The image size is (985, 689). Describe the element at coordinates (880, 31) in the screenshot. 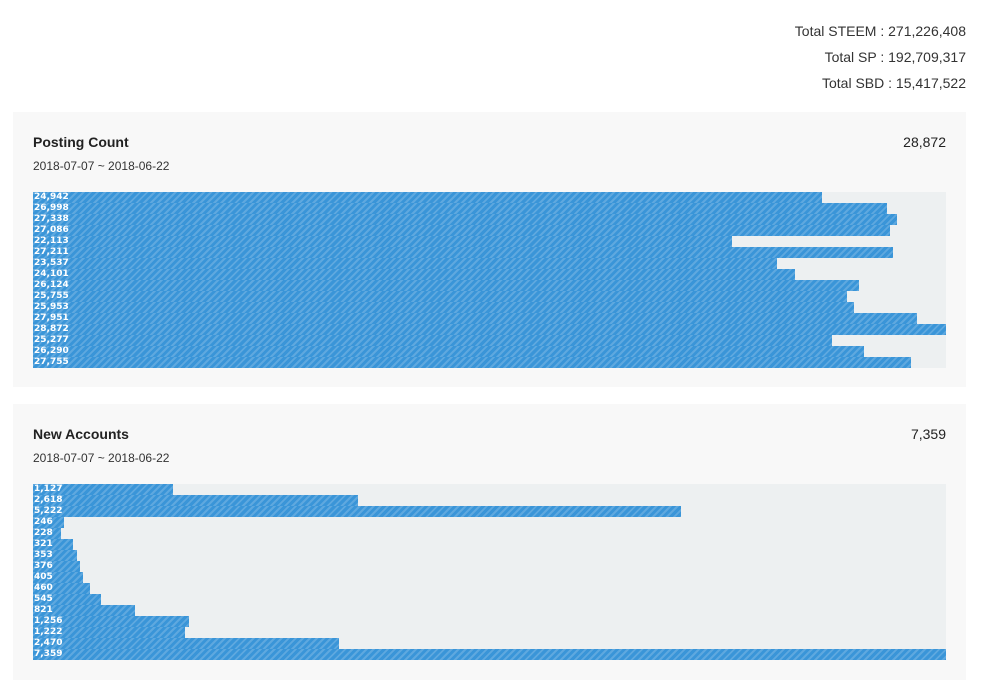

I see `total-steem: Total STEEM : 271,226,408` at that location.